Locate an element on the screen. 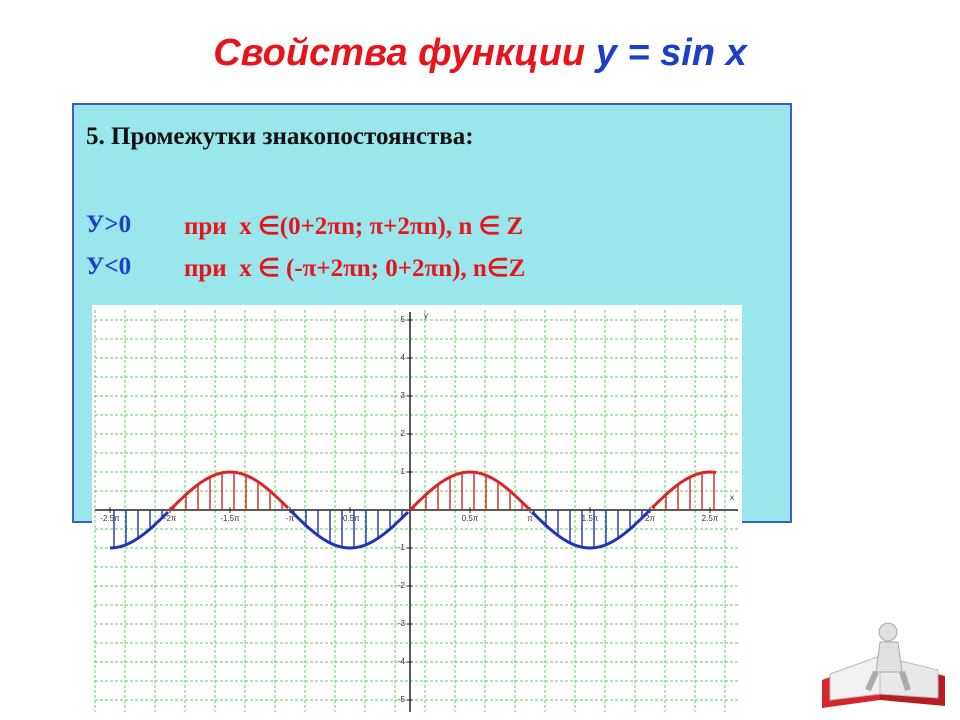 This screenshot has height=720, width=960. title: Свойства функции y = sin x is located at coordinates (480, 53).